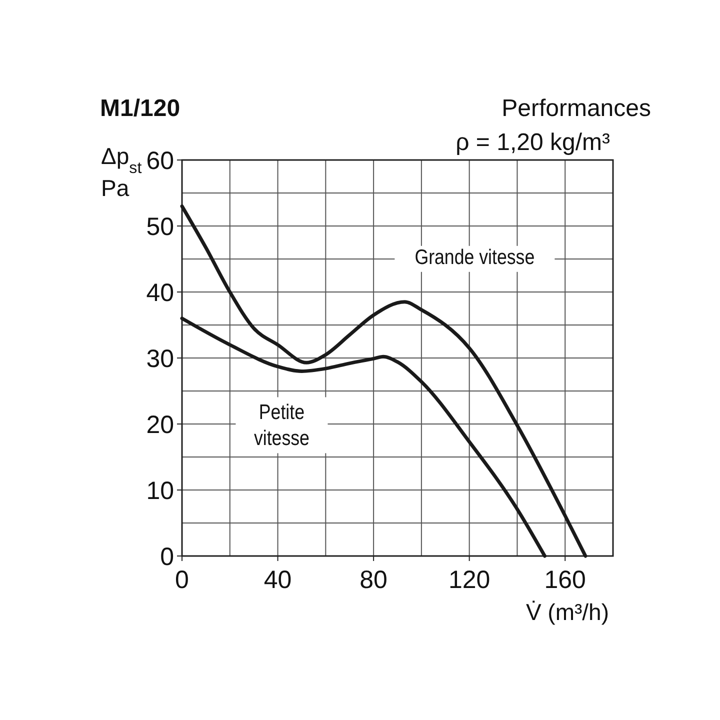 Image resolution: width=720 pixels, height=720 pixels. What do you see at coordinates (160, 491) in the screenshot?
I see `y-tick-label: 10` at bounding box center [160, 491].